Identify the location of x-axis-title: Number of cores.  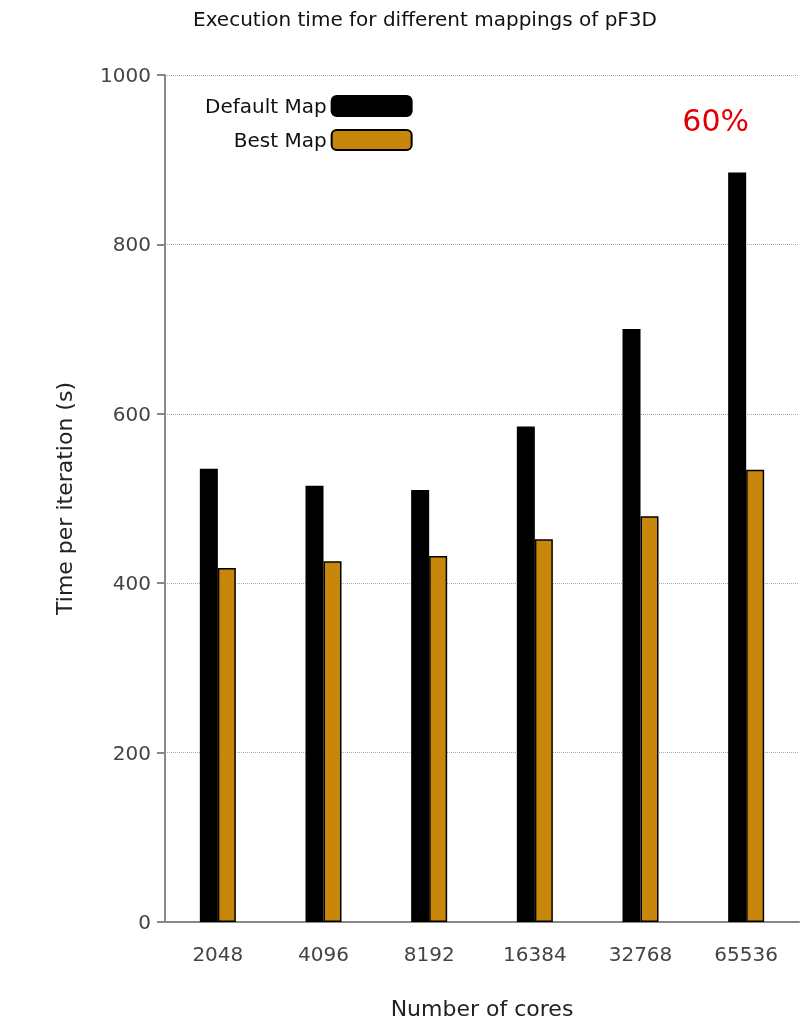
(482, 1008).